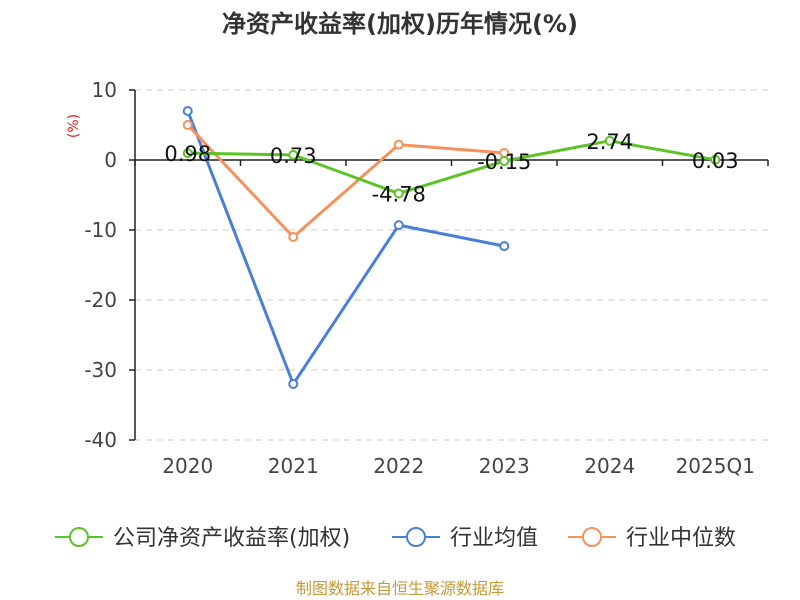 This screenshot has width=800, height=600. I want to click on x-tick-label: 2023, so click(504, 466).